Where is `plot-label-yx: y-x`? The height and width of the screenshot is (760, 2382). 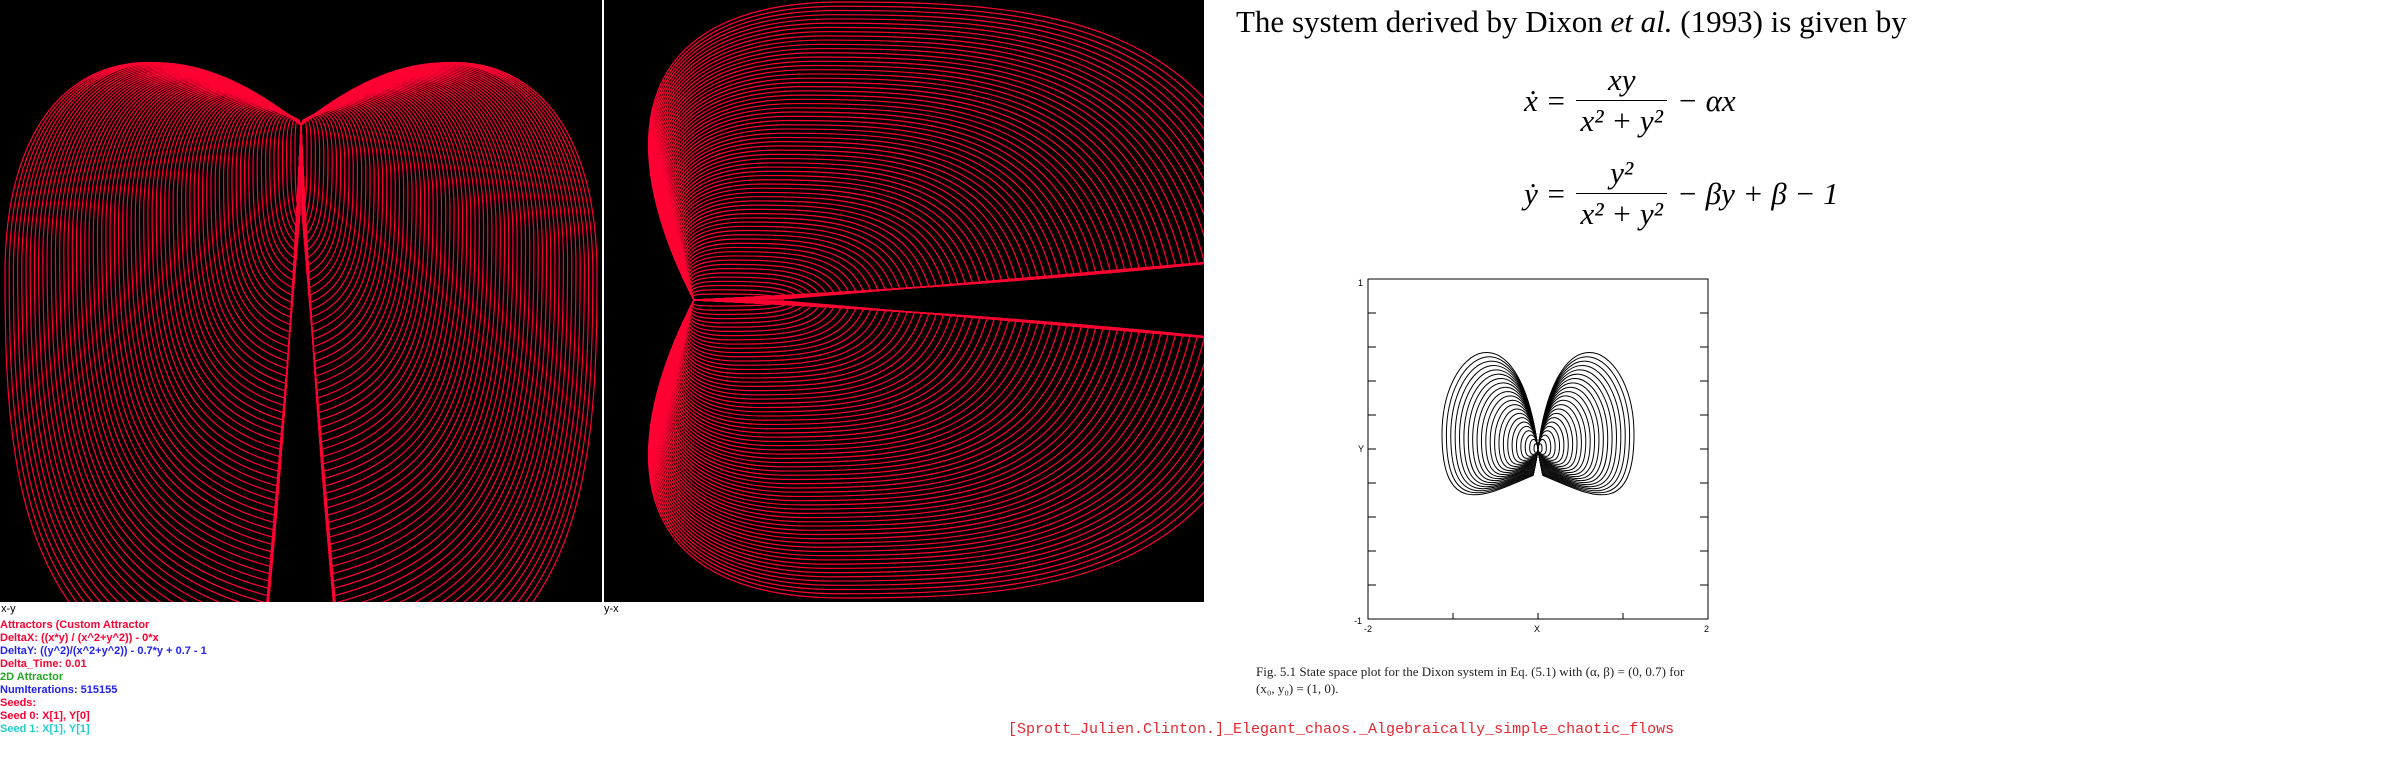 plot-label-yx: y-x is located at coordinates (611, 609).